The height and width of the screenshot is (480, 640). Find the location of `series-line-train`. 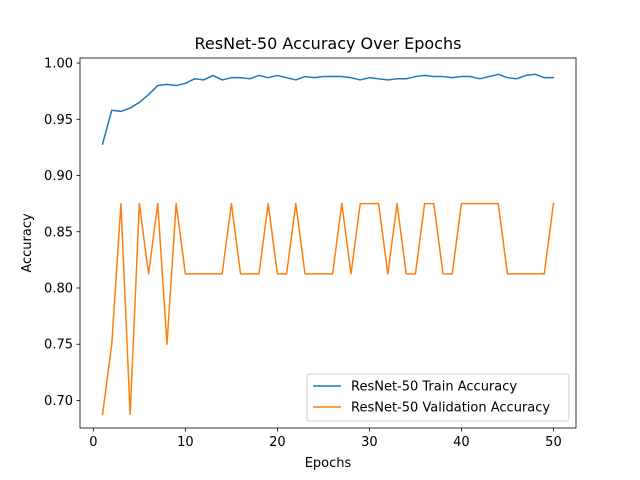

series-line-train is located at coordinates (328, 109).